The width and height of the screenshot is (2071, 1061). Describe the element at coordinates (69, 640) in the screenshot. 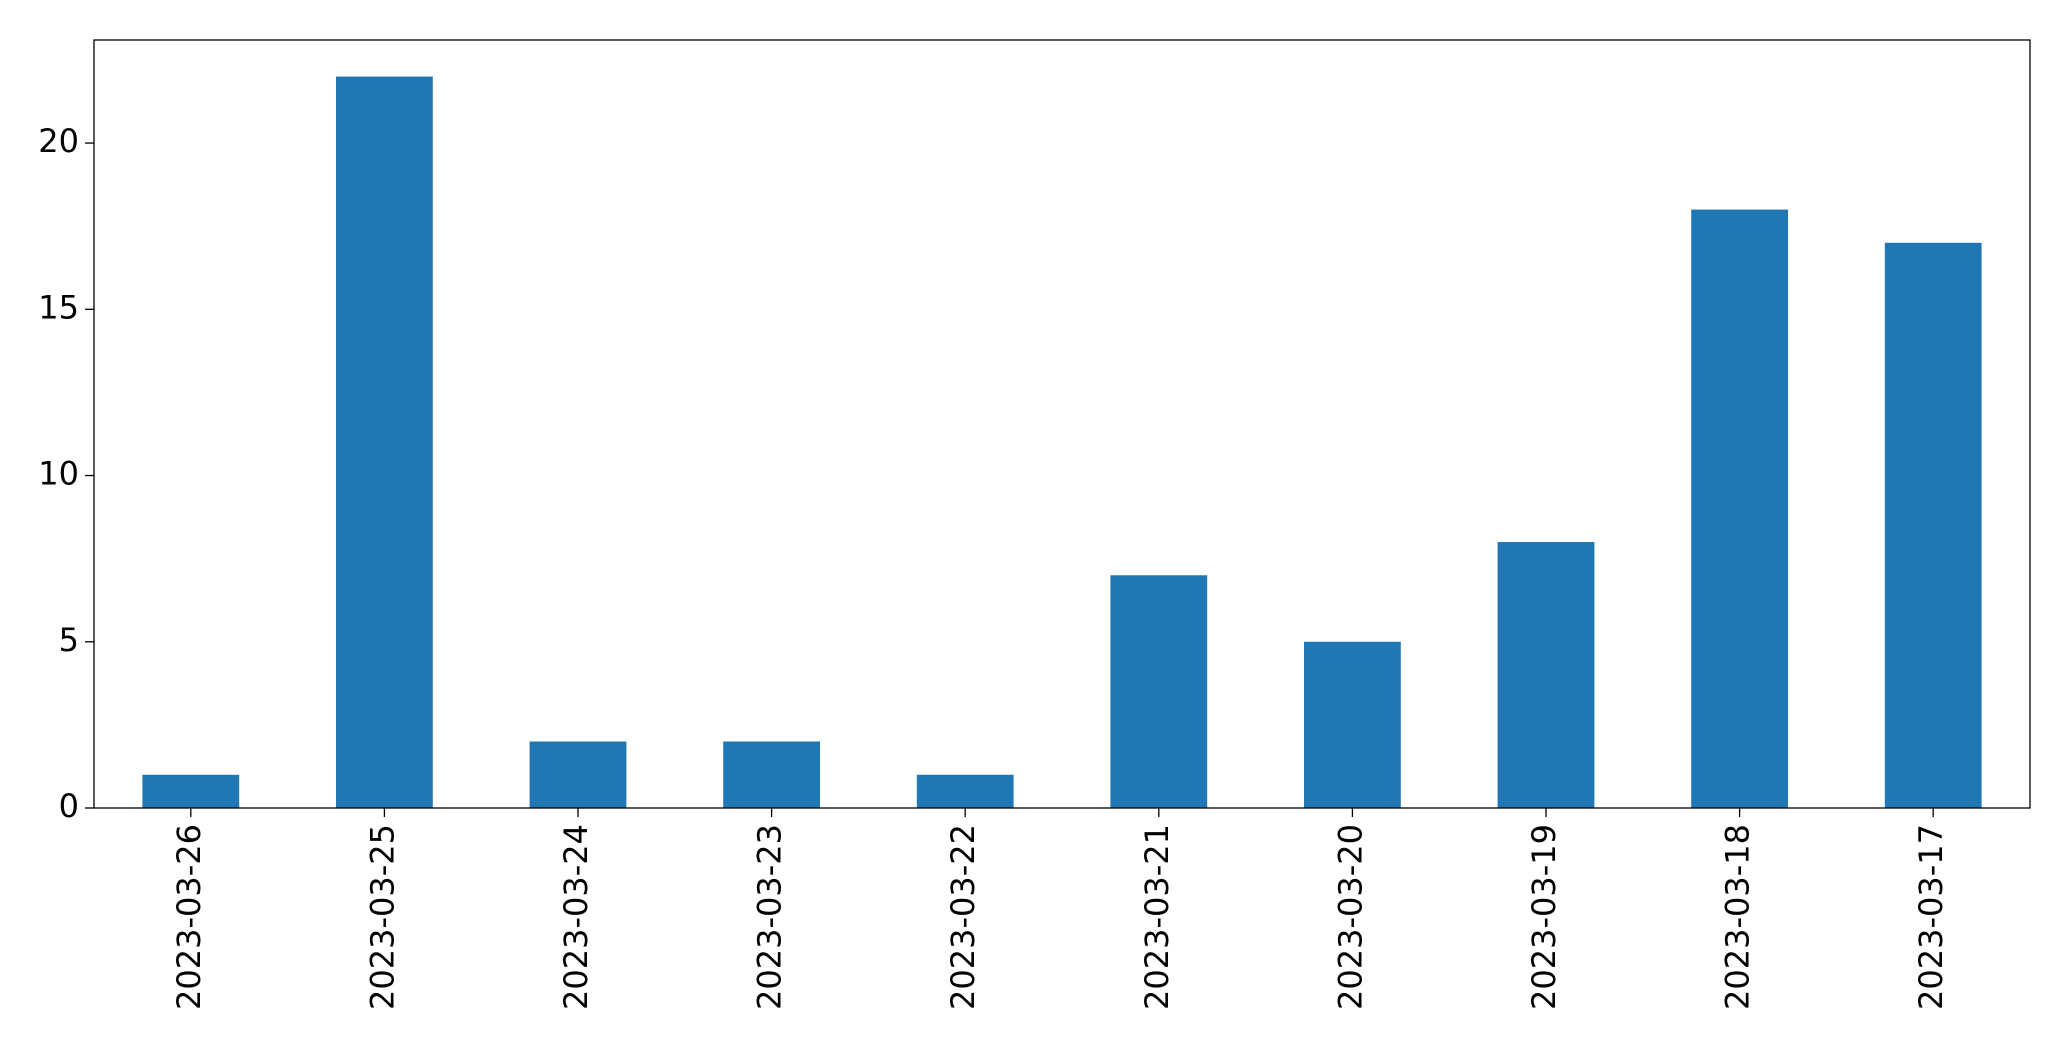

I see `y-tick-label: 5` at that location.